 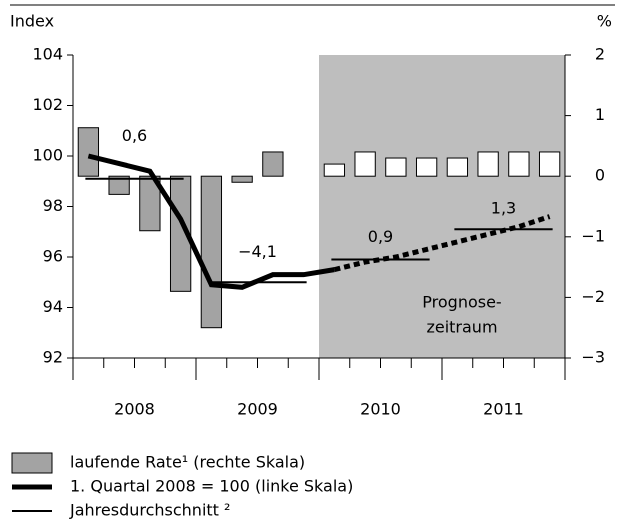 What do you see at coordinates (380, 236) in the screenshot?
I see `average-label: 0,9` at bounding box center [380, 236].